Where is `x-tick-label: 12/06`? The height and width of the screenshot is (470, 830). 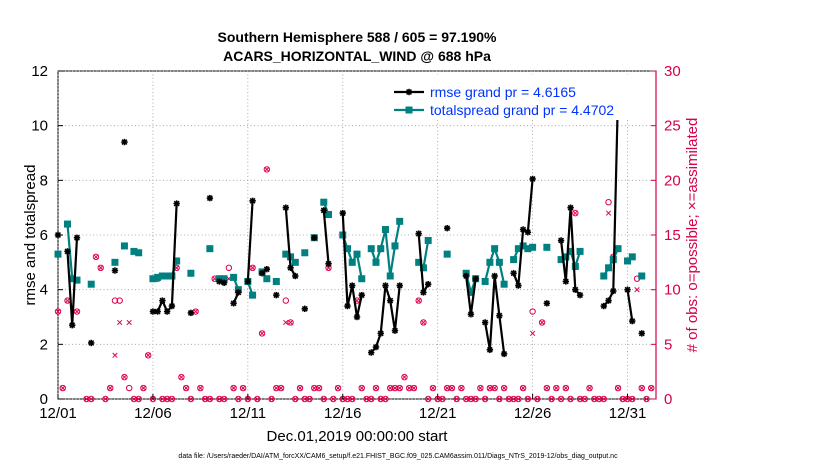
x-tick-label: 12/06 is located at coordinates (153, 413).